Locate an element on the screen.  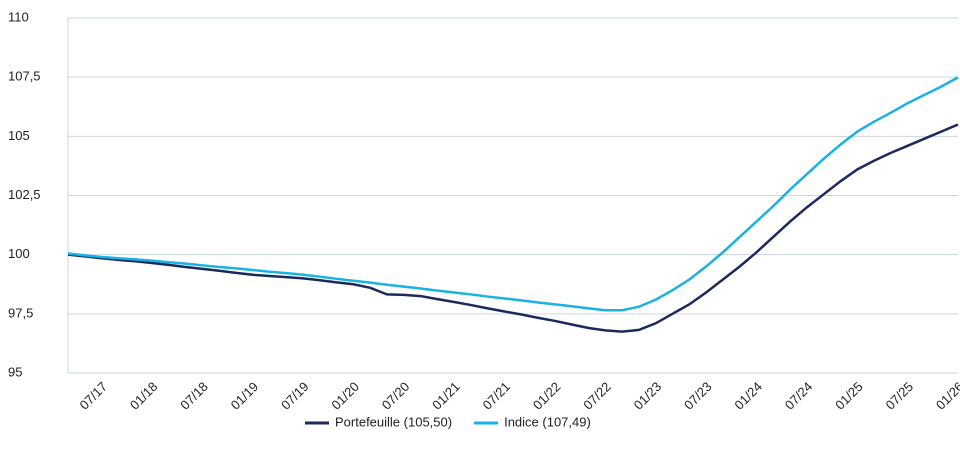
x-tick-label: 07/19 is located at coordinates (295, 396).